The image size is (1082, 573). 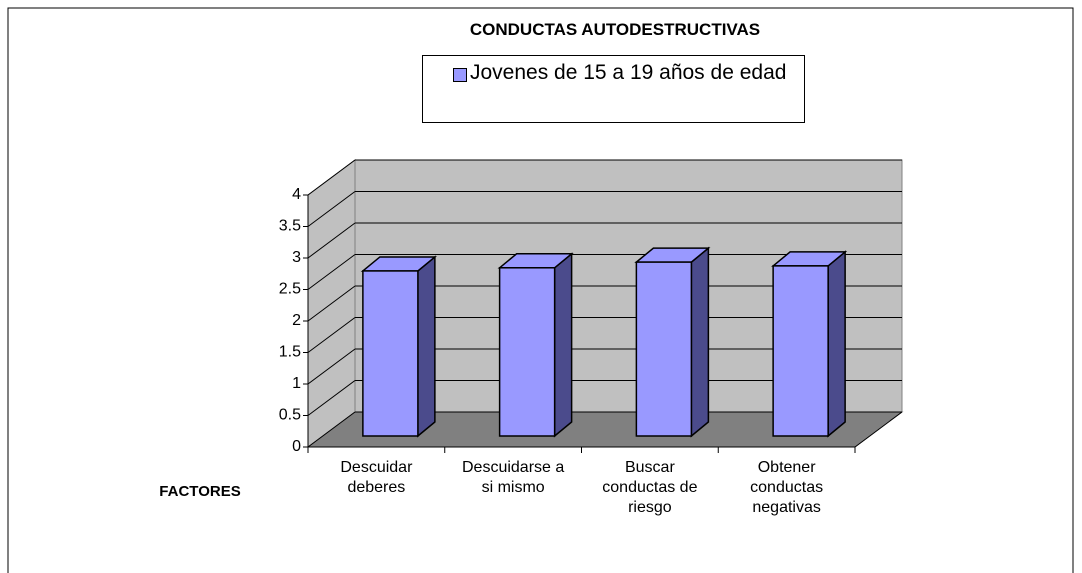 I want to click on y-tick-label: 3.5, so click(x=290, y=226).